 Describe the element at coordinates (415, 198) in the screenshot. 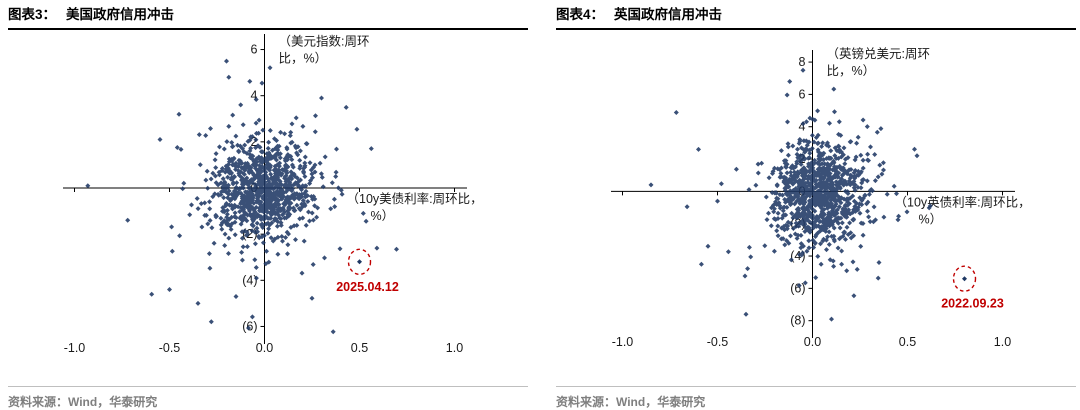

I see `x-axis-title: （10y美债利率:周环比，` at that location.